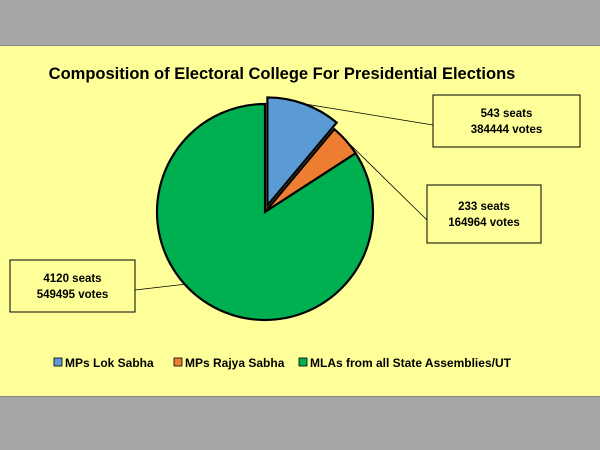  What do you see at coordinates (411, 363) in the screenshot?
I see `legend-label-2: MLAs from all State Assemblies/UT` at bounding box center [411, 363].